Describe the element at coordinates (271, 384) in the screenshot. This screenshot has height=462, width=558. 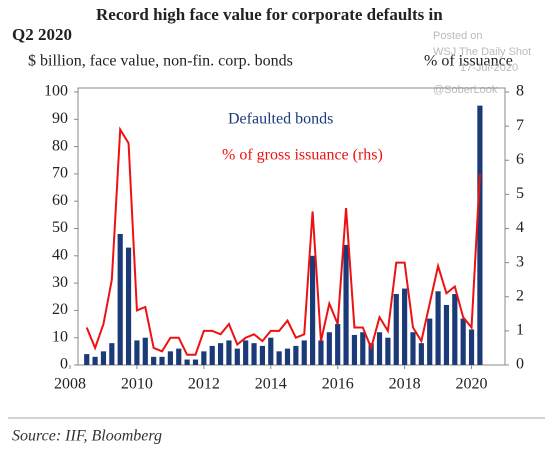
I see `x-tick-label: 2014` at that location.